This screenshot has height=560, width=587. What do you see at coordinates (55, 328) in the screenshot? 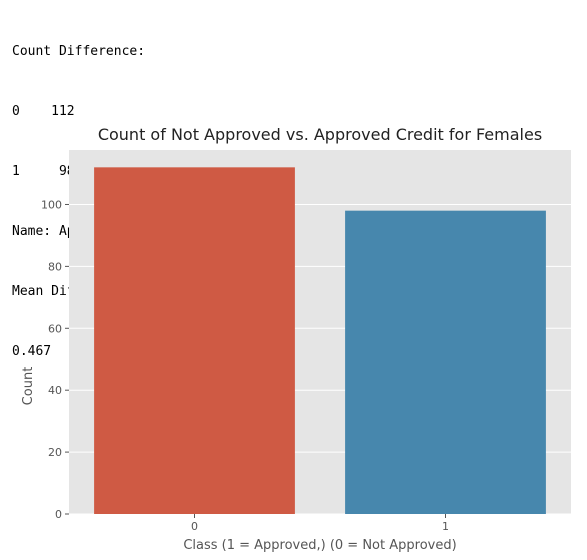
I see `y-tick-label: 60` at bounding box center [55, 328].